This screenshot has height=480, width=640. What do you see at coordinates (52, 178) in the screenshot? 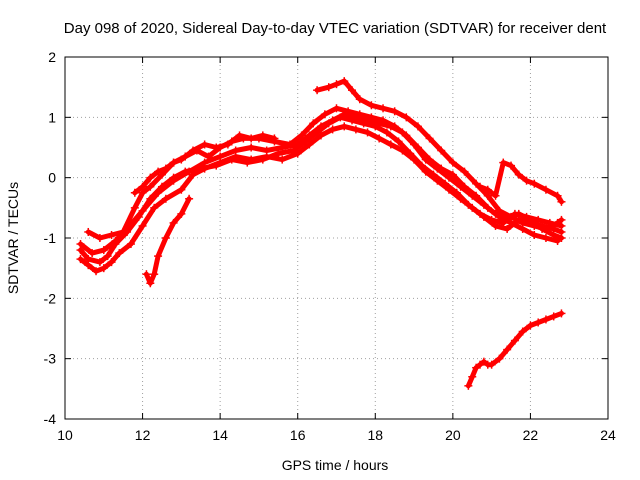
I see `y-tick-label: 0` at bounding box center [52, 178].